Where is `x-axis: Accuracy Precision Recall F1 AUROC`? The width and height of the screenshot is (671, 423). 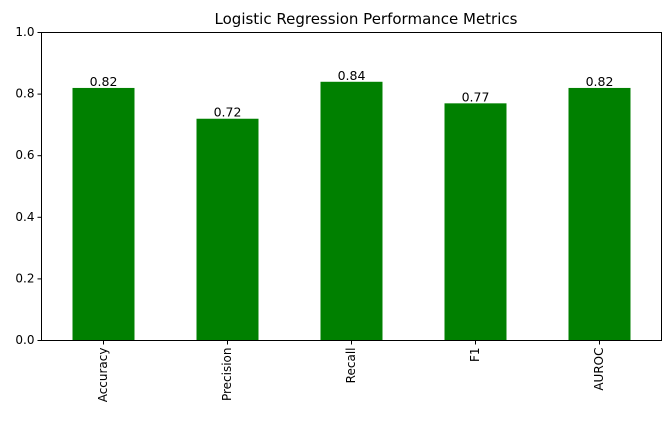
x-axis: Accuracy Precision Recall F1 AUROC is located at coordinates (351, 371).